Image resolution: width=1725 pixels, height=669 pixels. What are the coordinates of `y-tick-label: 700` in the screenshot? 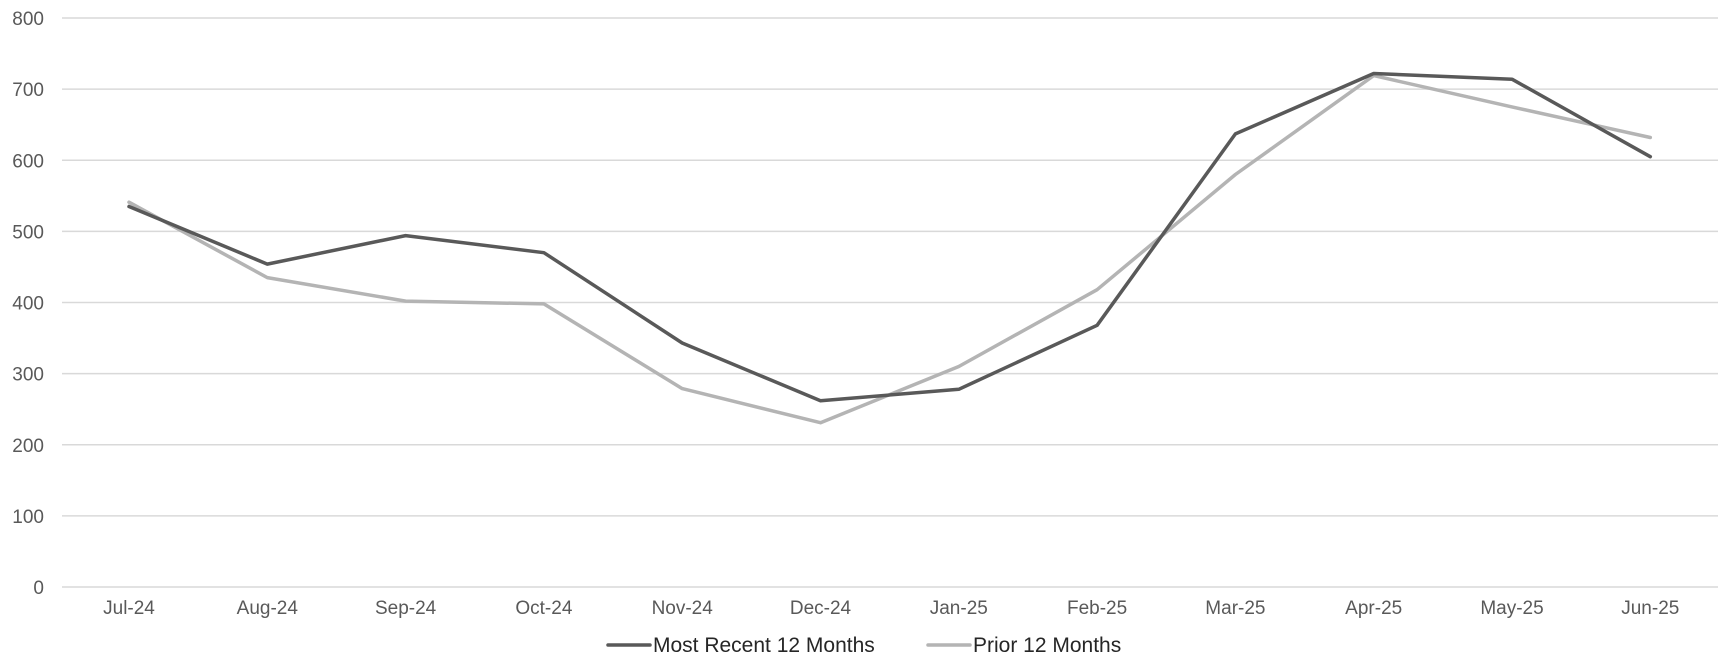 It's located at (28, 90).